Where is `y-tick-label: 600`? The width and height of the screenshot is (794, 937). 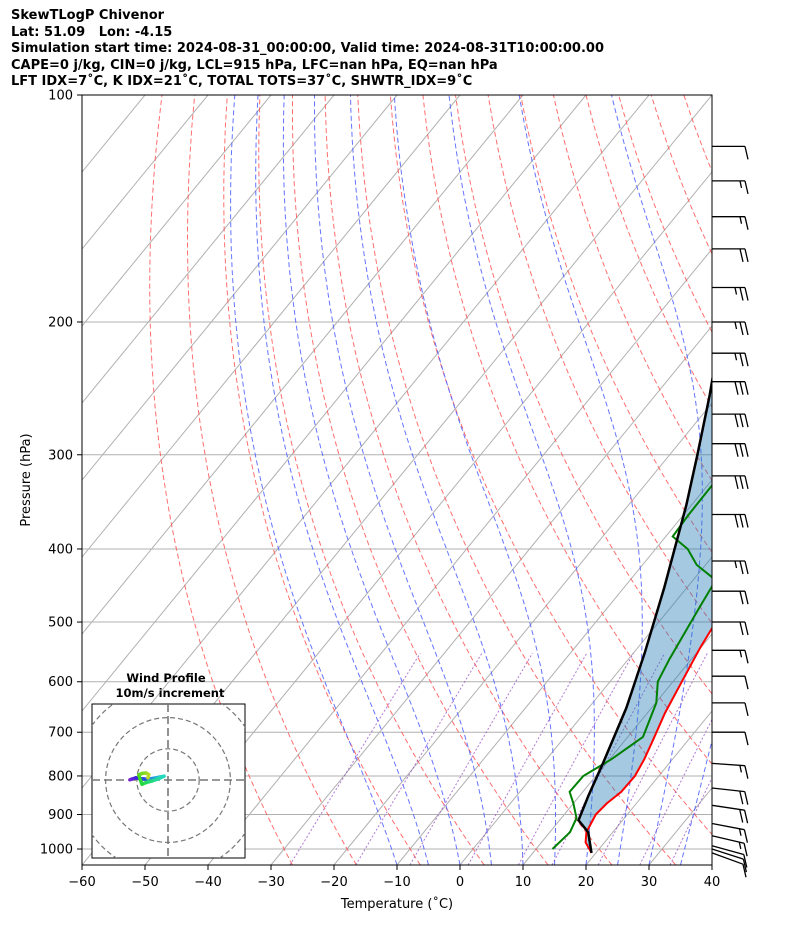
y-tick-label: 600 is located at coordinates (60, 682).